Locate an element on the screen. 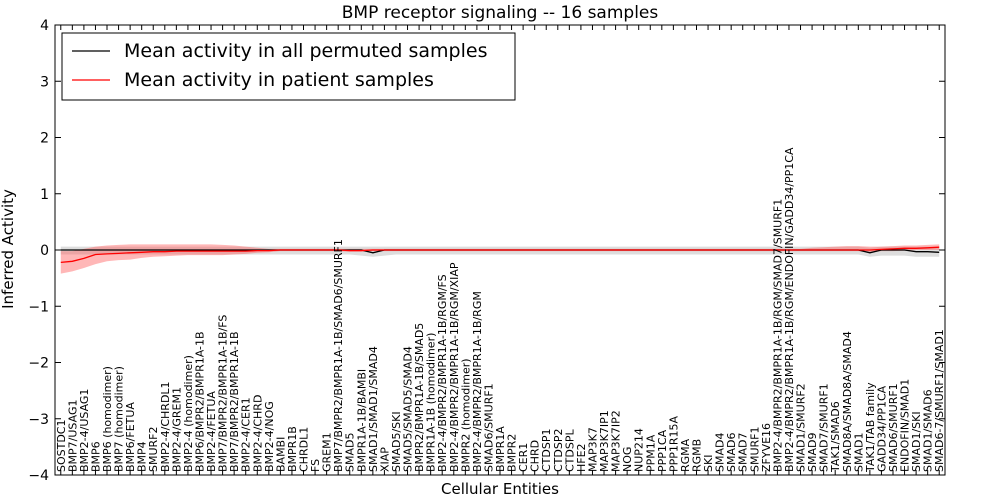 The height and width of the screenshot is (500, 1000). x-tick-label: BMPR2 is located at coordinates (512, 453).